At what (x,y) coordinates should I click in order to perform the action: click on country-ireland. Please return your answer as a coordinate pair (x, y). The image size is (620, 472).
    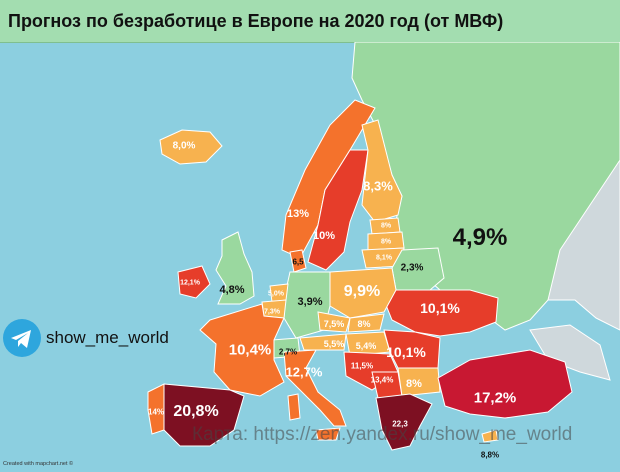
    Looking at the image, I should click on (194, 282).